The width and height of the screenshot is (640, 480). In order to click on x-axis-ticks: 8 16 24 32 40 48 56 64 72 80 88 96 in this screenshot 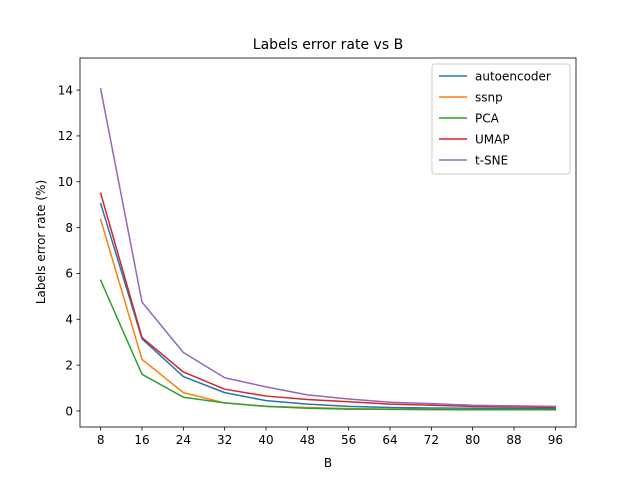, I will do `click(330, 437)`.